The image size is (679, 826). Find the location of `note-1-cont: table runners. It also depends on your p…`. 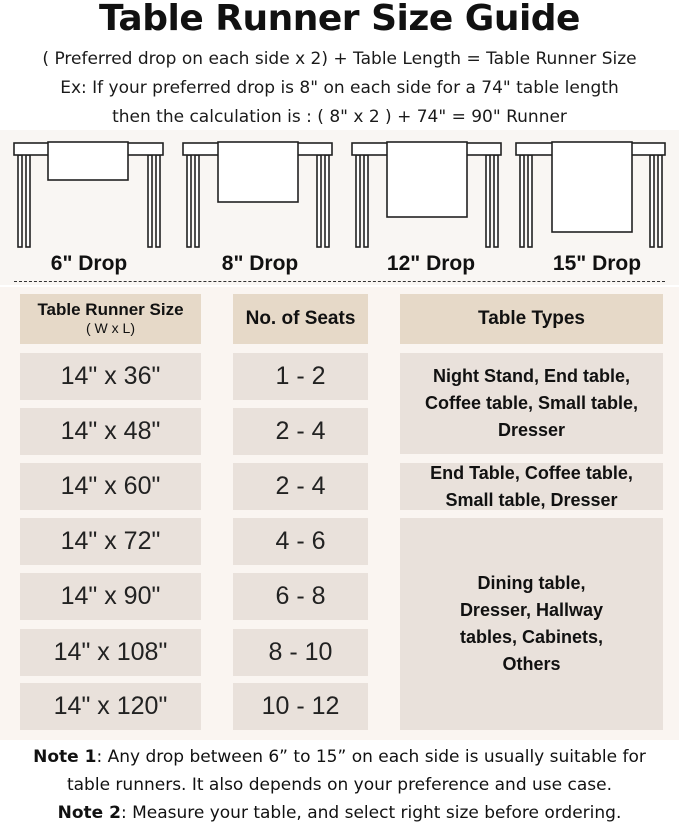

note-1-cont: table runners. It also depends on your p… is located at coordinates (339, 785).